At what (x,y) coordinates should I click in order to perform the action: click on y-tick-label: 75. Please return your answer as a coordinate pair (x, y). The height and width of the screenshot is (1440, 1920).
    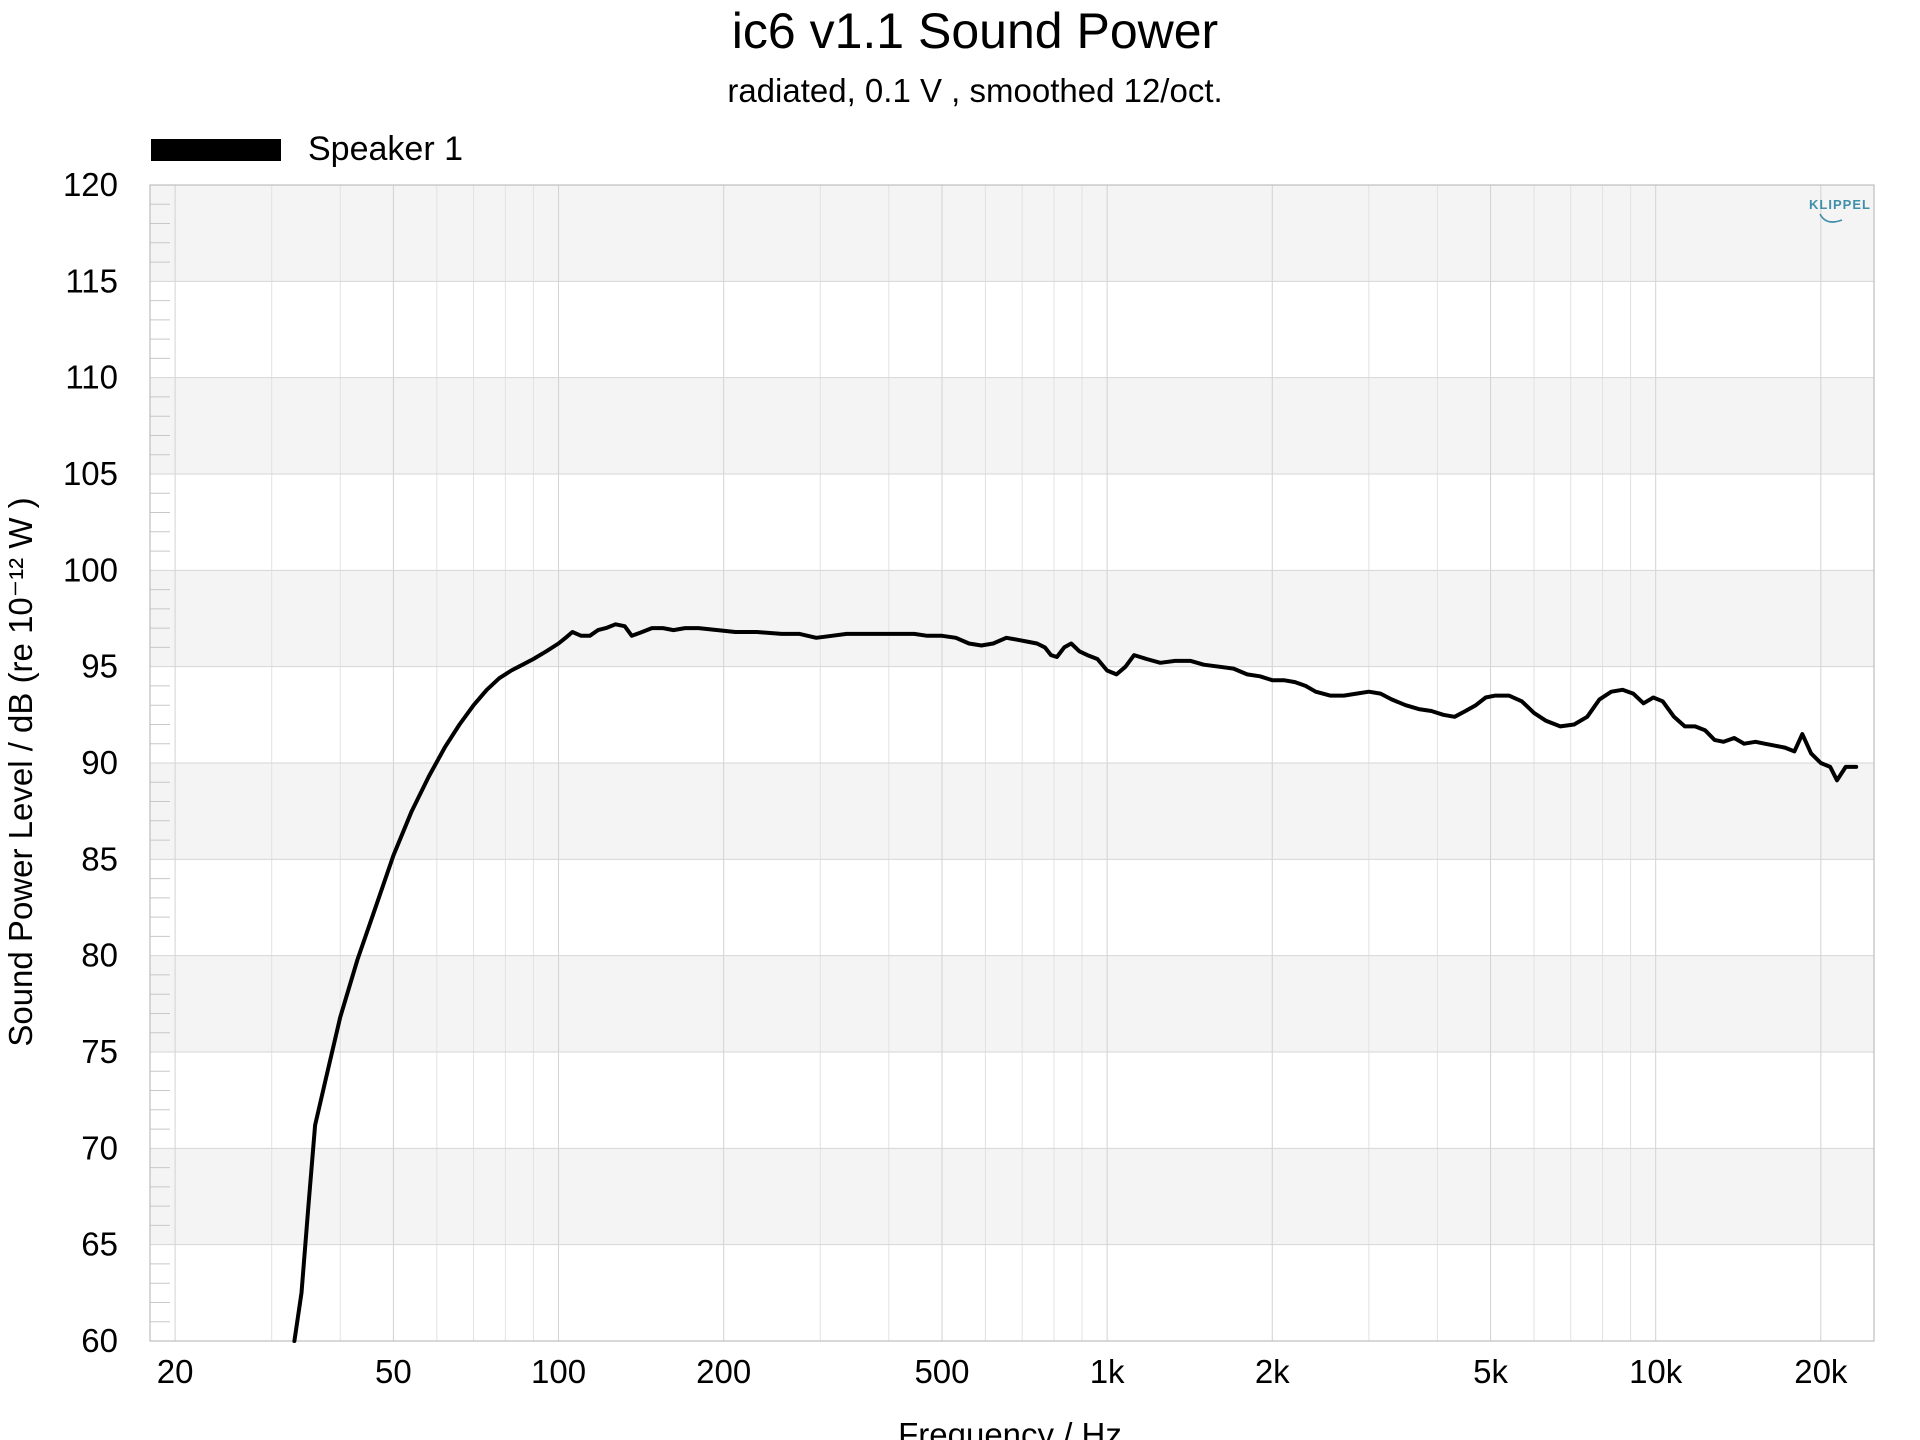
    Looking at the image, I should click on (99, 1051).